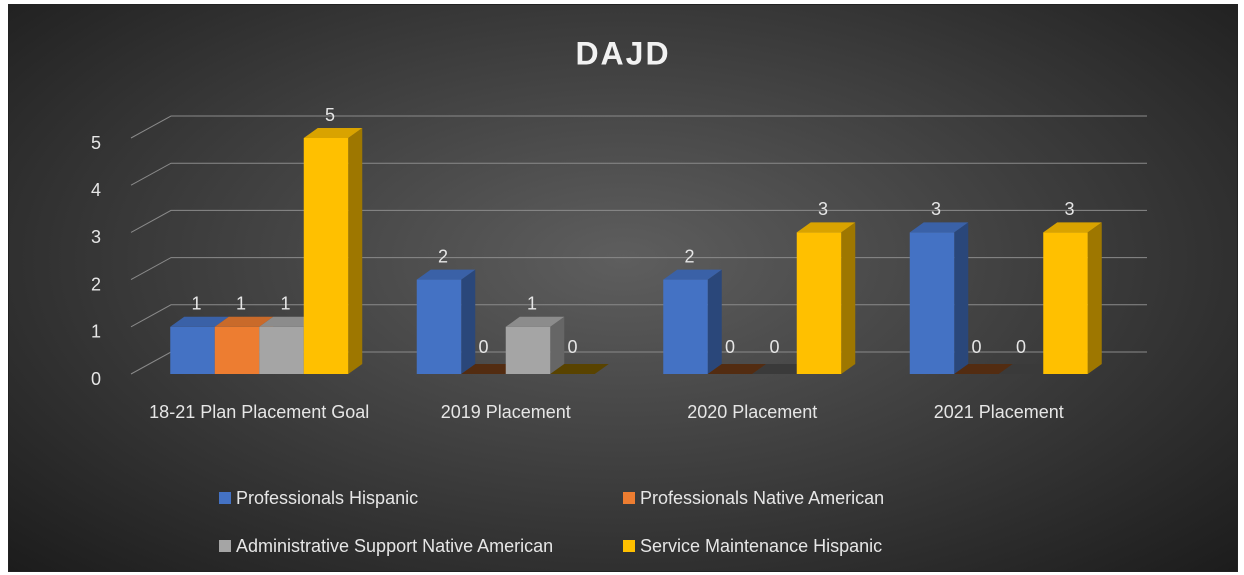  Describe the element at coordinates (96, 379) in the screenshot. I see `y-tick-label: 0` at that location.